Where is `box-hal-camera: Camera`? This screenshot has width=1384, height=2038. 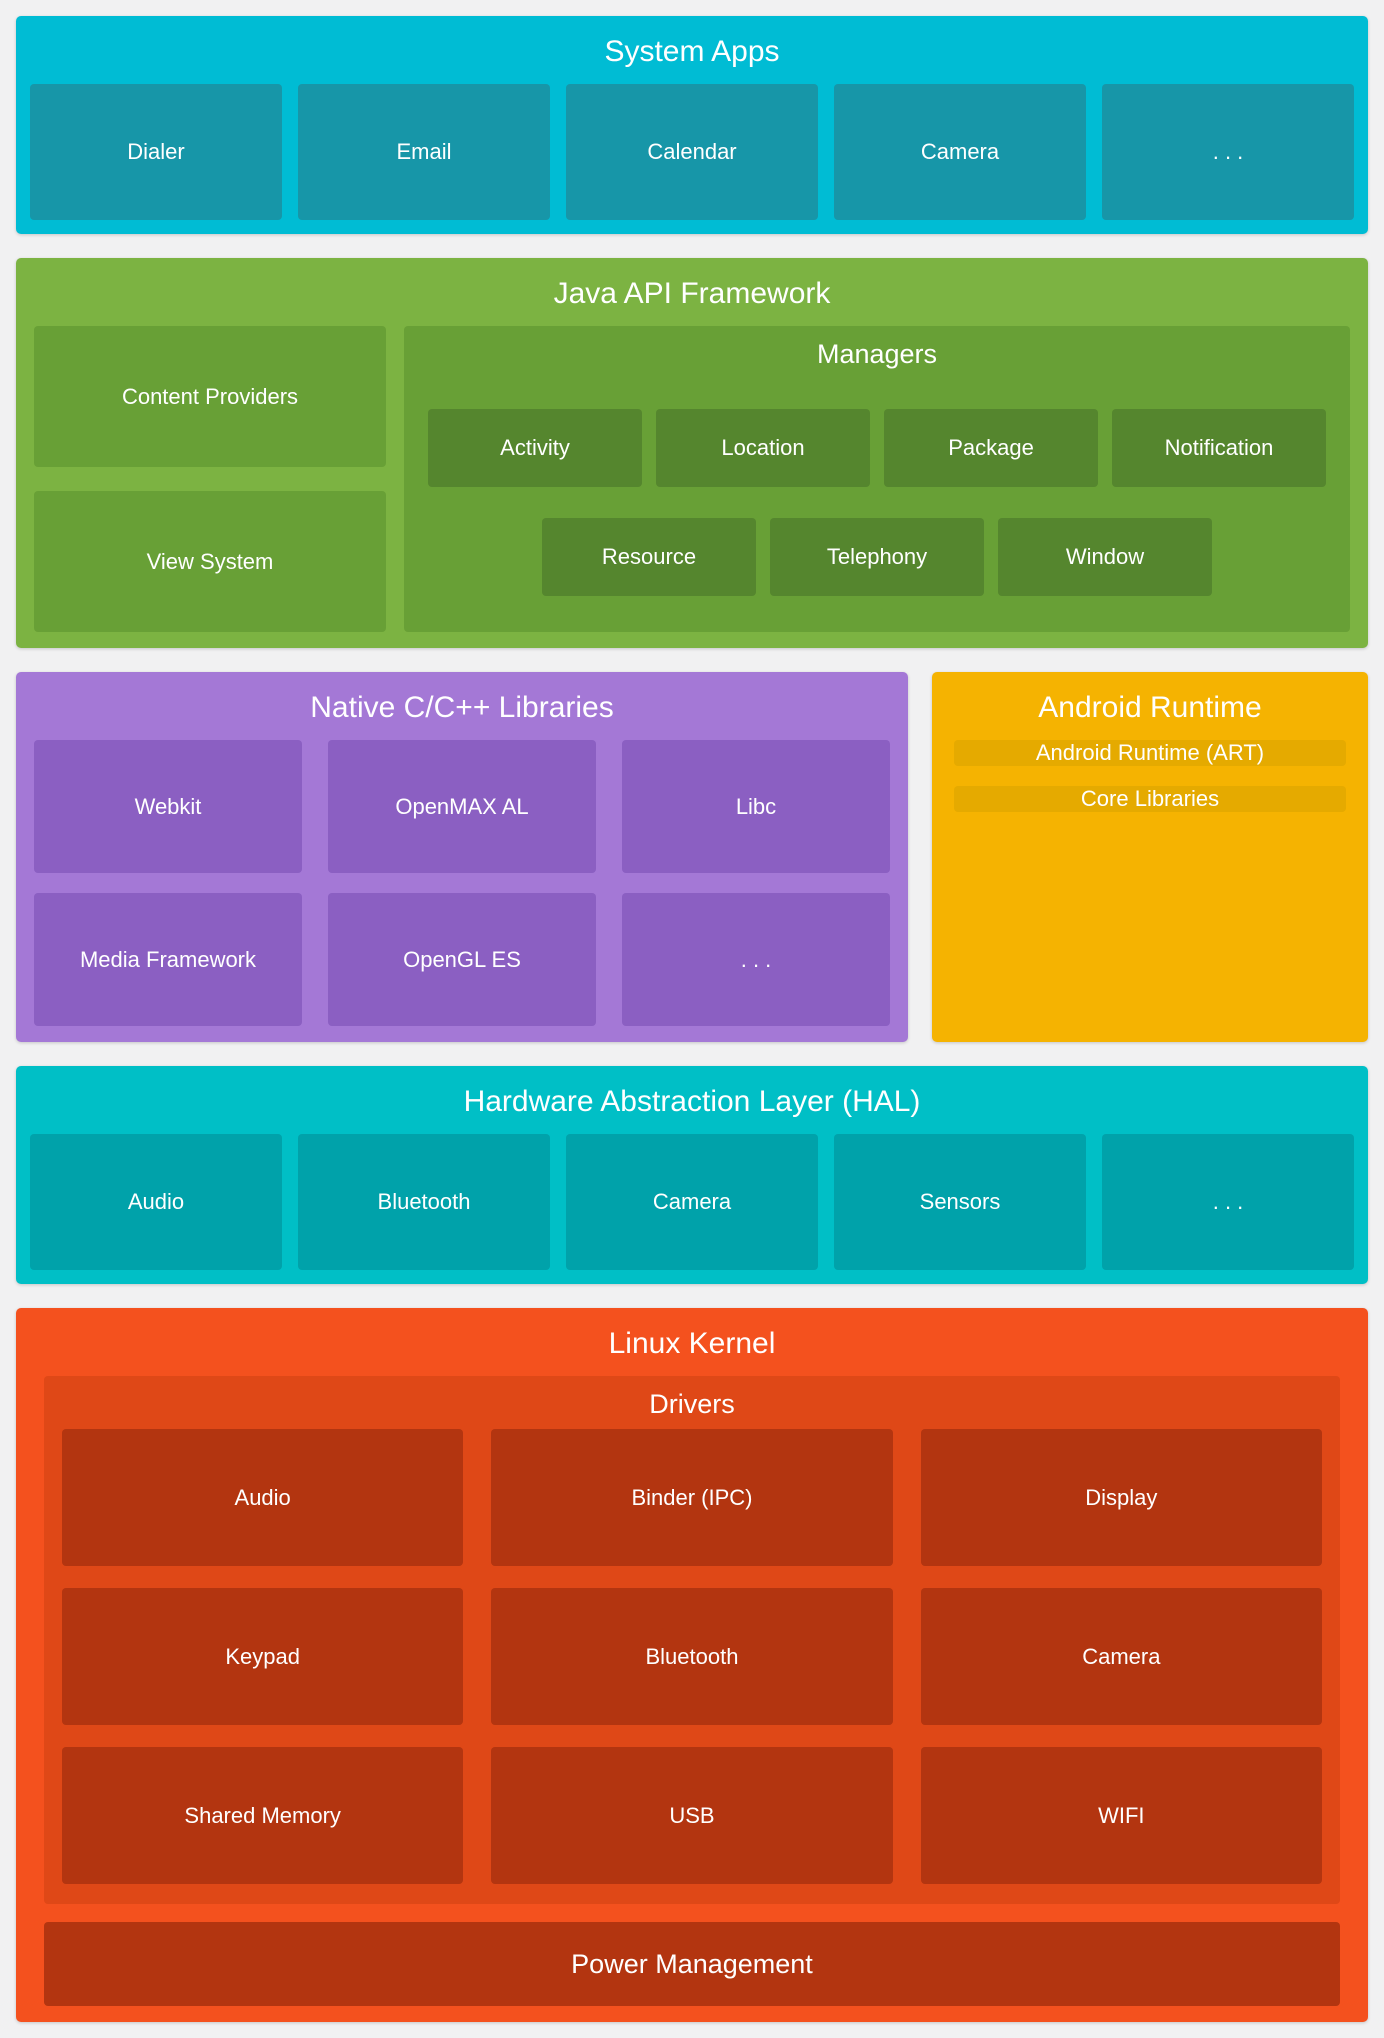
box-hal-camera: Camera is located at coordinates (692, 1202).